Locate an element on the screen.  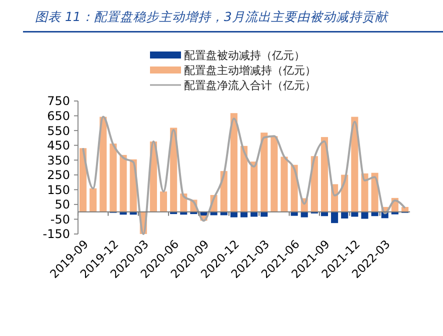
legend-label: 配置盘被动减持（亿元） is located at coordinates (244, 55).